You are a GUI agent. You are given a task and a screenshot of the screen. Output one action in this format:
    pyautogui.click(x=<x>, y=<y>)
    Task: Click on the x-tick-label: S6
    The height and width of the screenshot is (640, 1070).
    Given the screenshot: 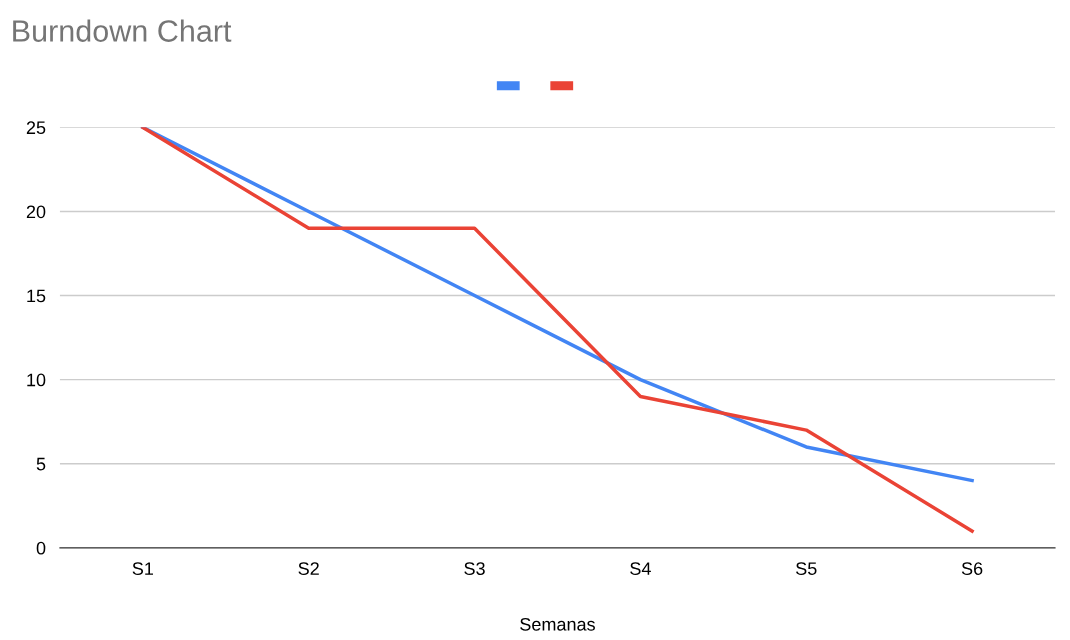 What is the action you would take?
    pyautogui.click(x=972, y=568)
    